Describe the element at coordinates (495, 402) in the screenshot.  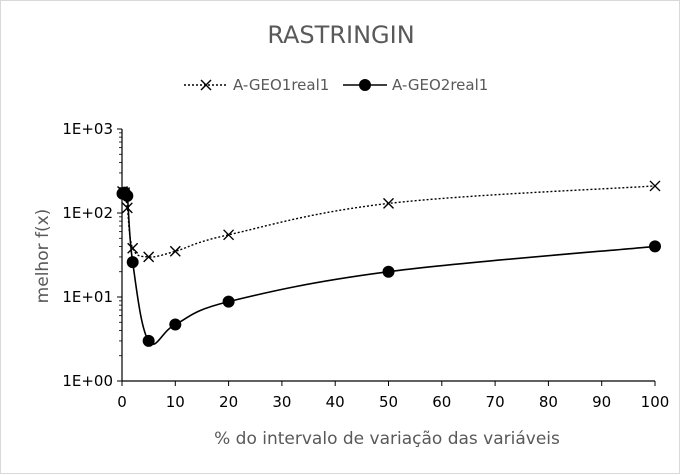
I see `x-tick-label: 70` at that location.